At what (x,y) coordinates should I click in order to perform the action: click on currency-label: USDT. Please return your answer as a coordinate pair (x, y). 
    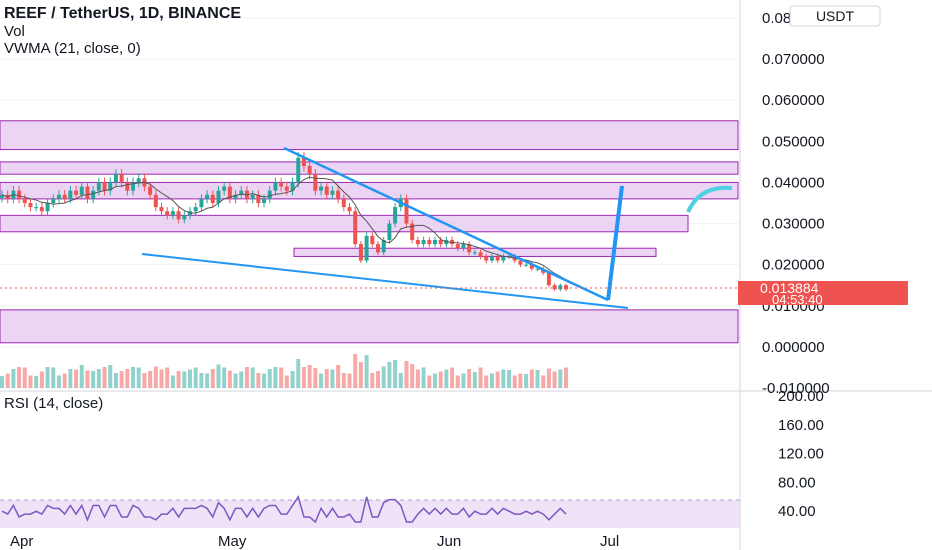
    Looking at the image, I should click on (835, 16).